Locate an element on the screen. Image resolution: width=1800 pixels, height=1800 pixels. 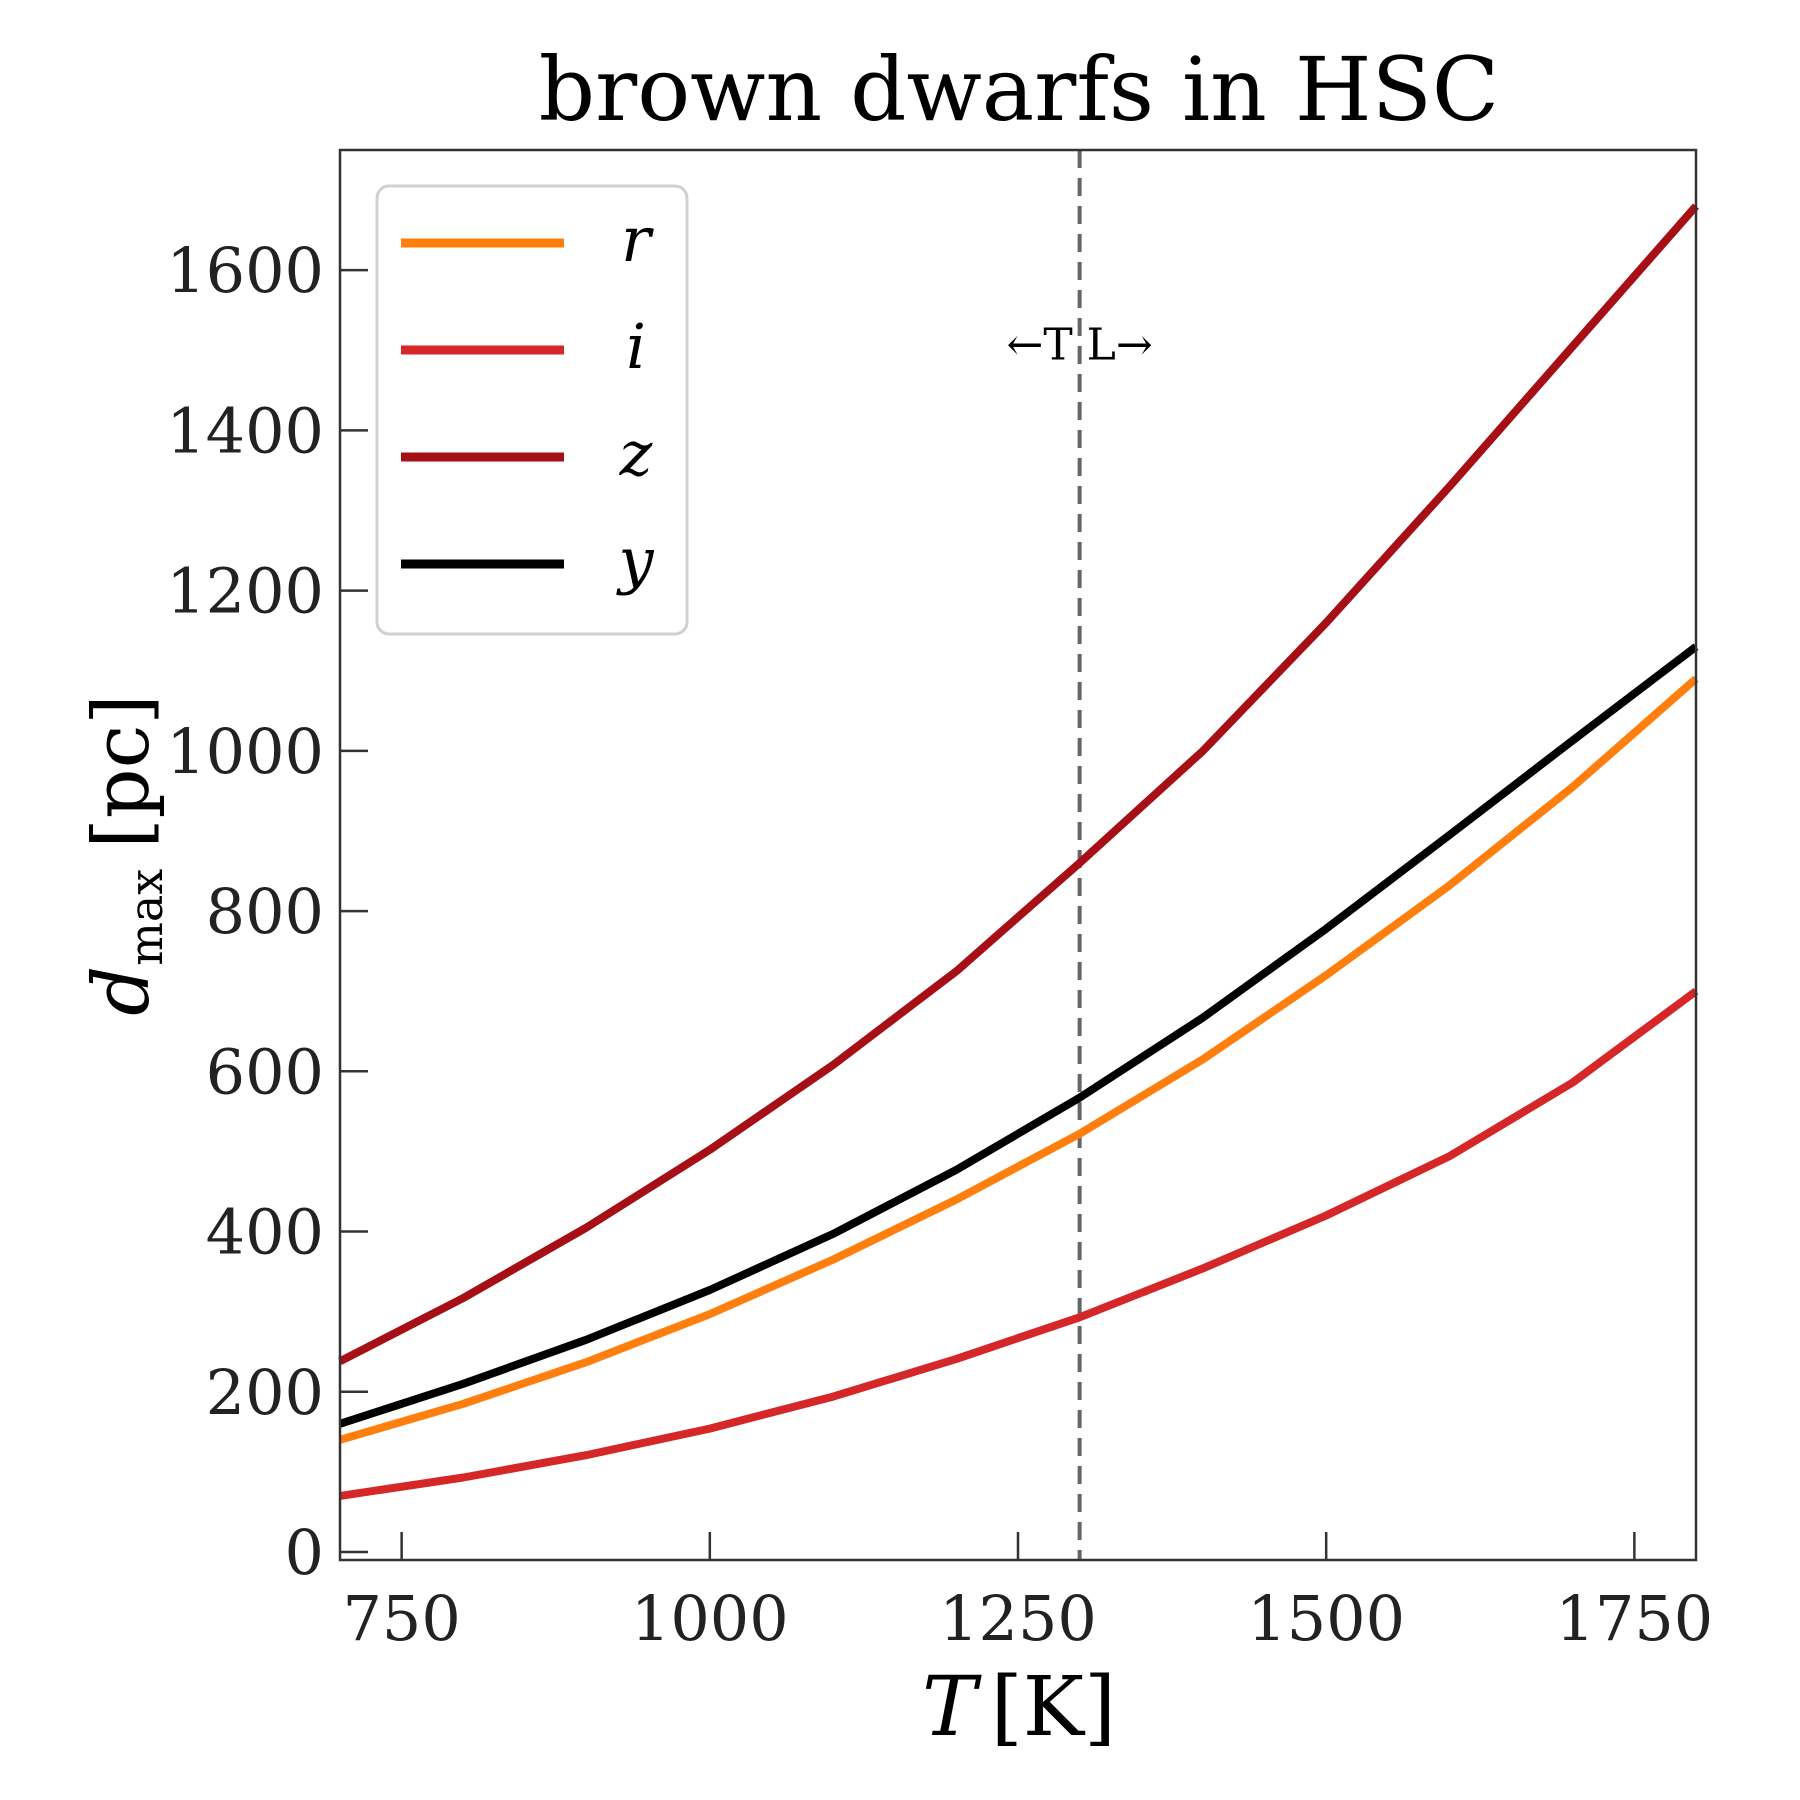
x-axis-label: T [K] is located at coordinates (1019, 1707).